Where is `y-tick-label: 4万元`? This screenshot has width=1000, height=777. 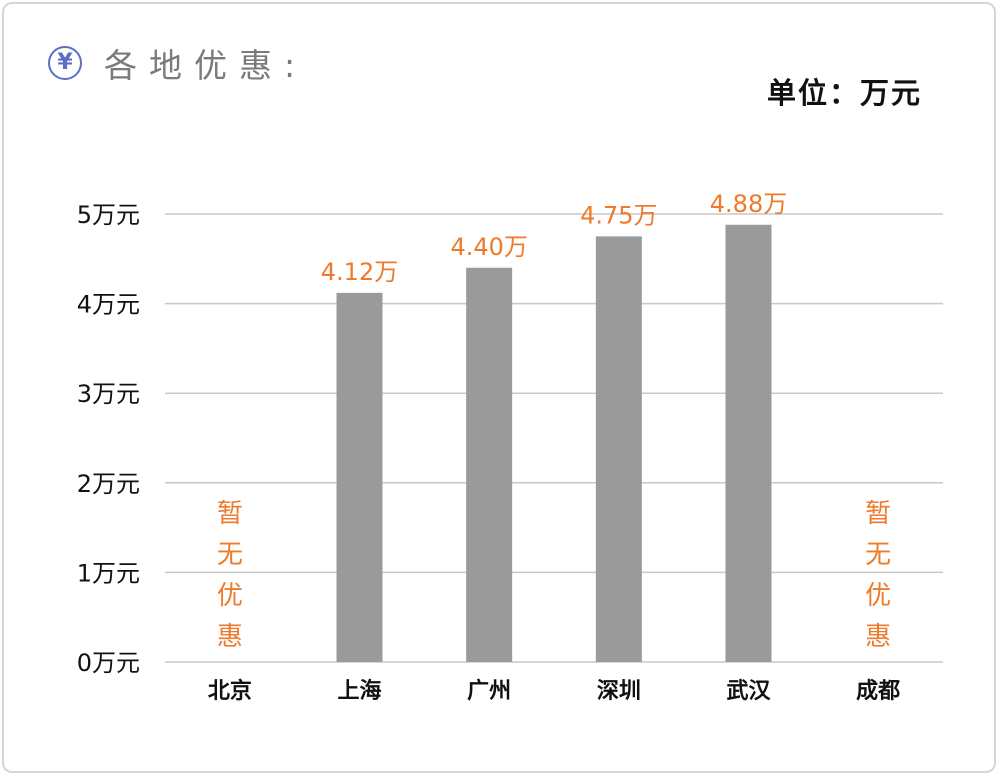
y-tick-label: 4万元 is located at coordinates (108, 305).